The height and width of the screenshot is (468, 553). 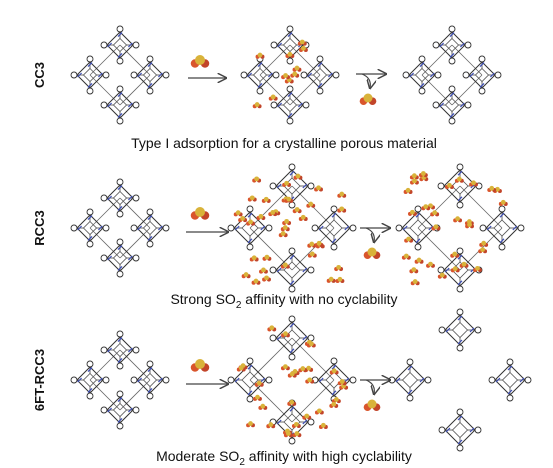 What do you see at coordinates (39, 75) in the screenshot?
I see `row-label: CC3` at bounding box center [39, 75].